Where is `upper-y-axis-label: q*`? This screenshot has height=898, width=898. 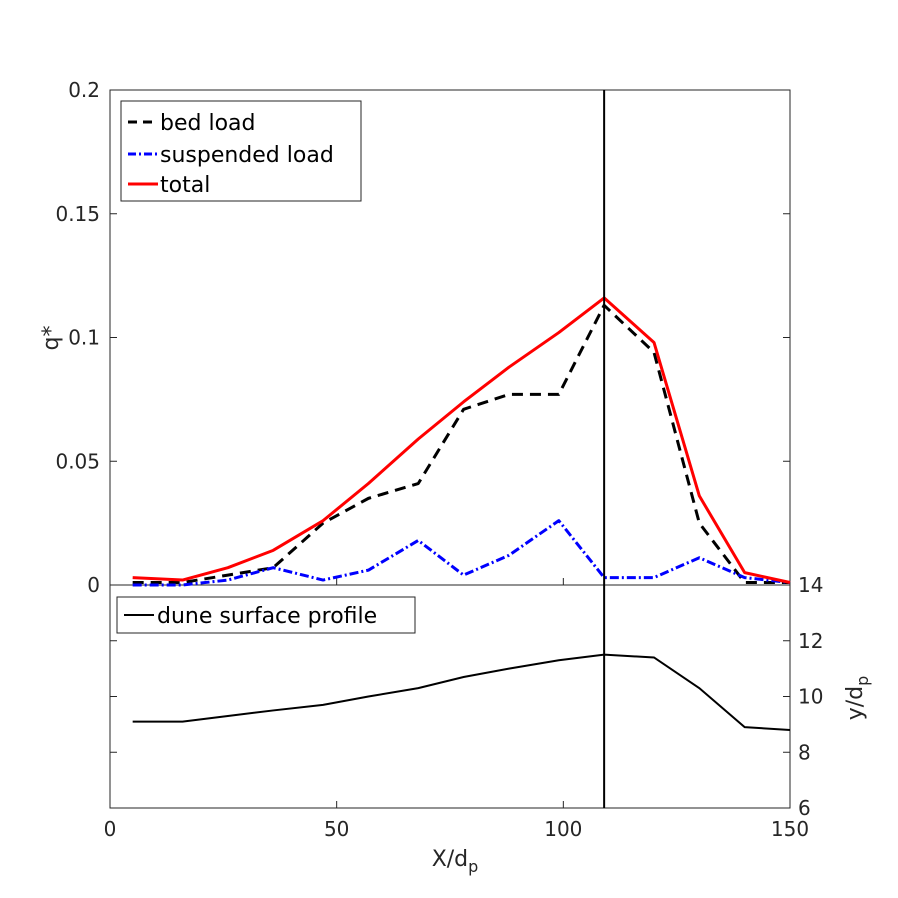
upper-y-axis-label: q* is located at coordinates (51, 338).